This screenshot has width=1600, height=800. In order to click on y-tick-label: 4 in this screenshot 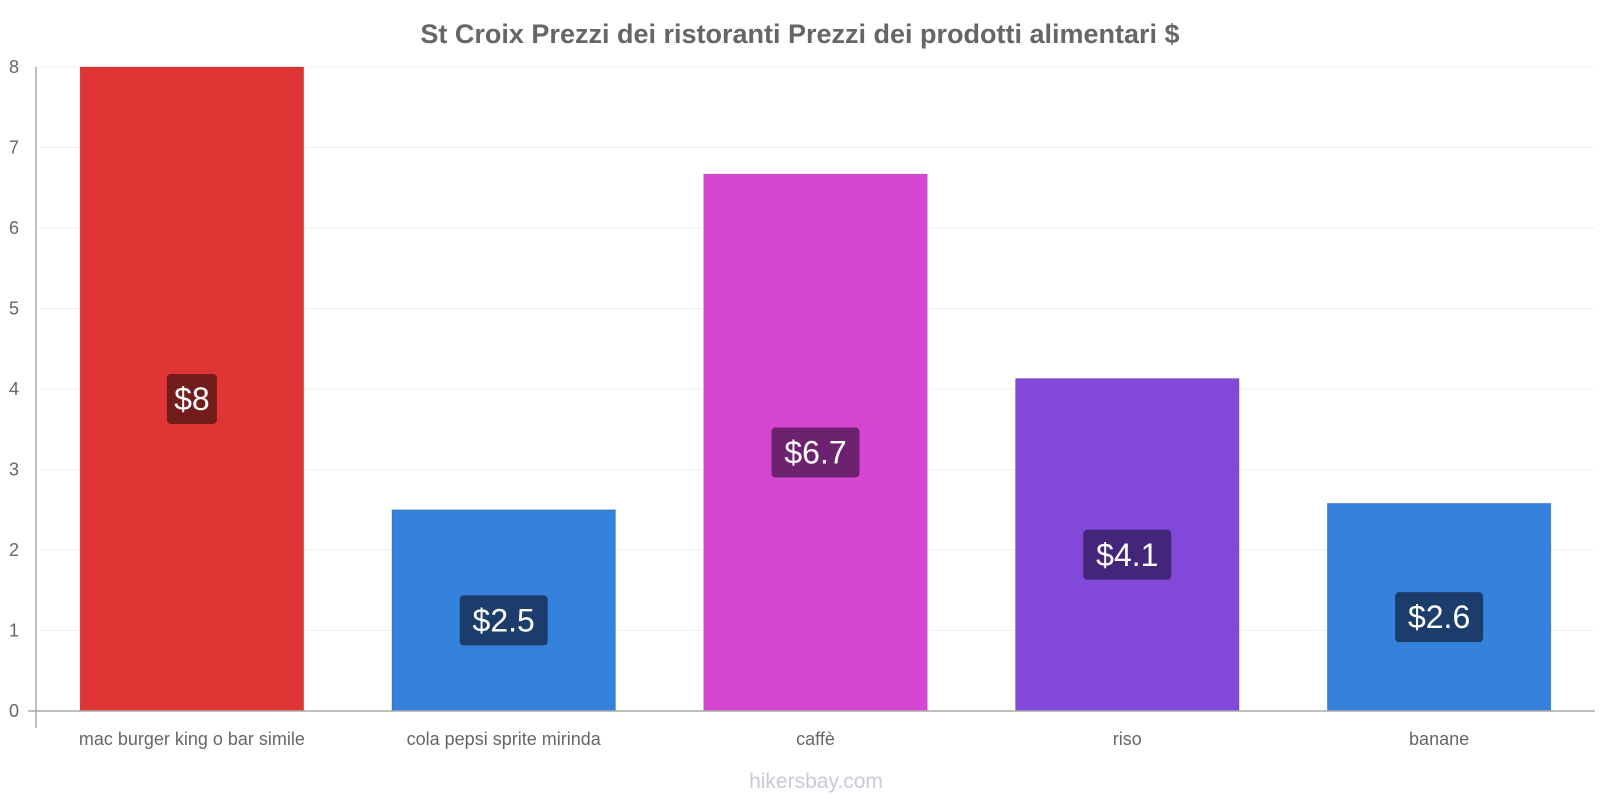, I will do `click(14, 389)`.